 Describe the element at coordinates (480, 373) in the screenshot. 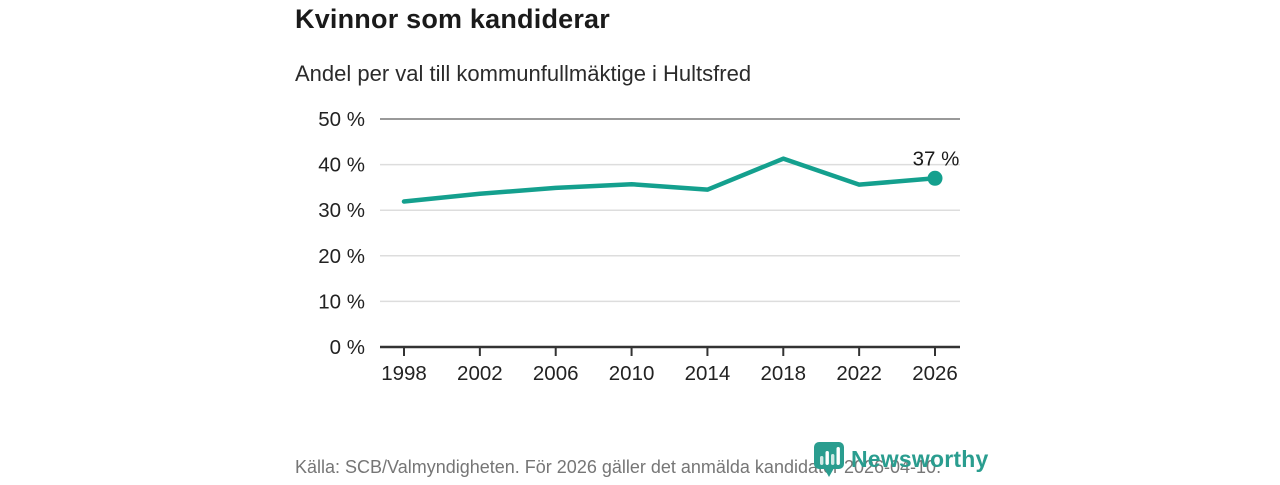

I see `x-tick-label: 2002` at that location.